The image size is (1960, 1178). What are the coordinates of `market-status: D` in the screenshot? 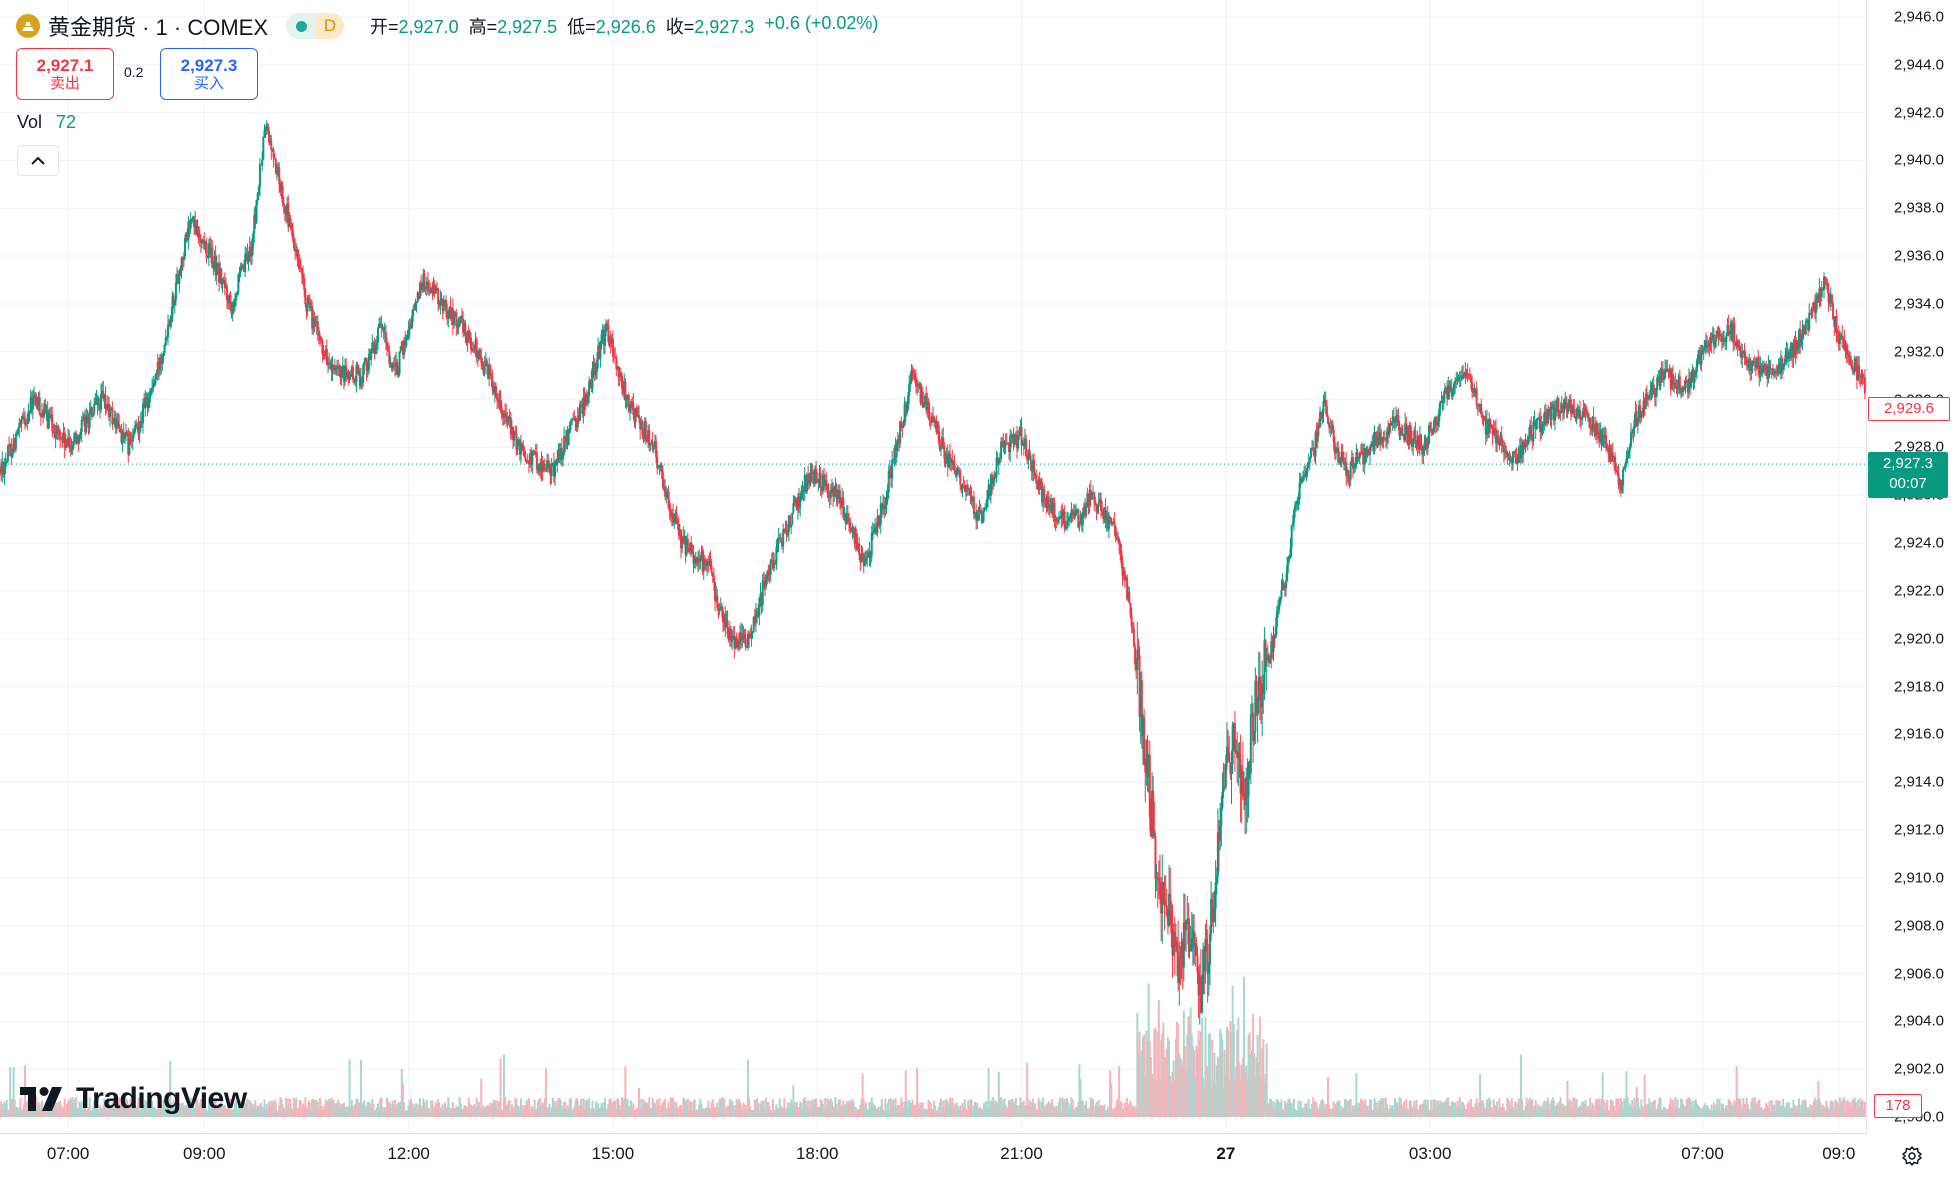 It's located at (315, 26).